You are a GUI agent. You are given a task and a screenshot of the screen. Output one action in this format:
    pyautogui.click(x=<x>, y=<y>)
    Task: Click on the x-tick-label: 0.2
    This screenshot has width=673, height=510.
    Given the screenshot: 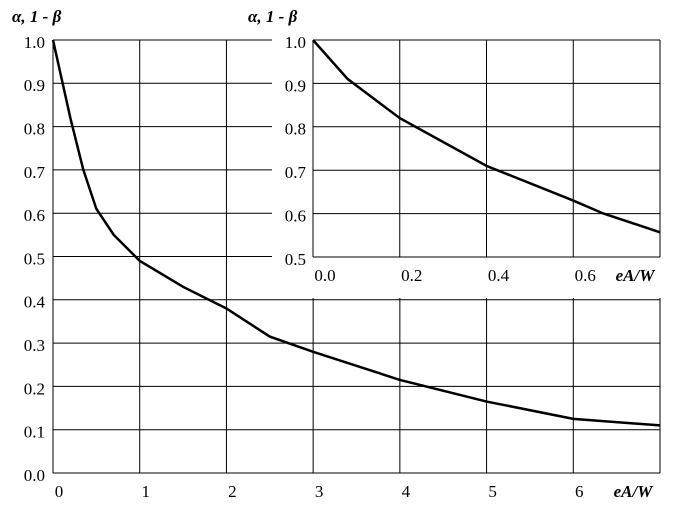 What is the action you would take?
    pyautogui.click(x=411, y=275)
    